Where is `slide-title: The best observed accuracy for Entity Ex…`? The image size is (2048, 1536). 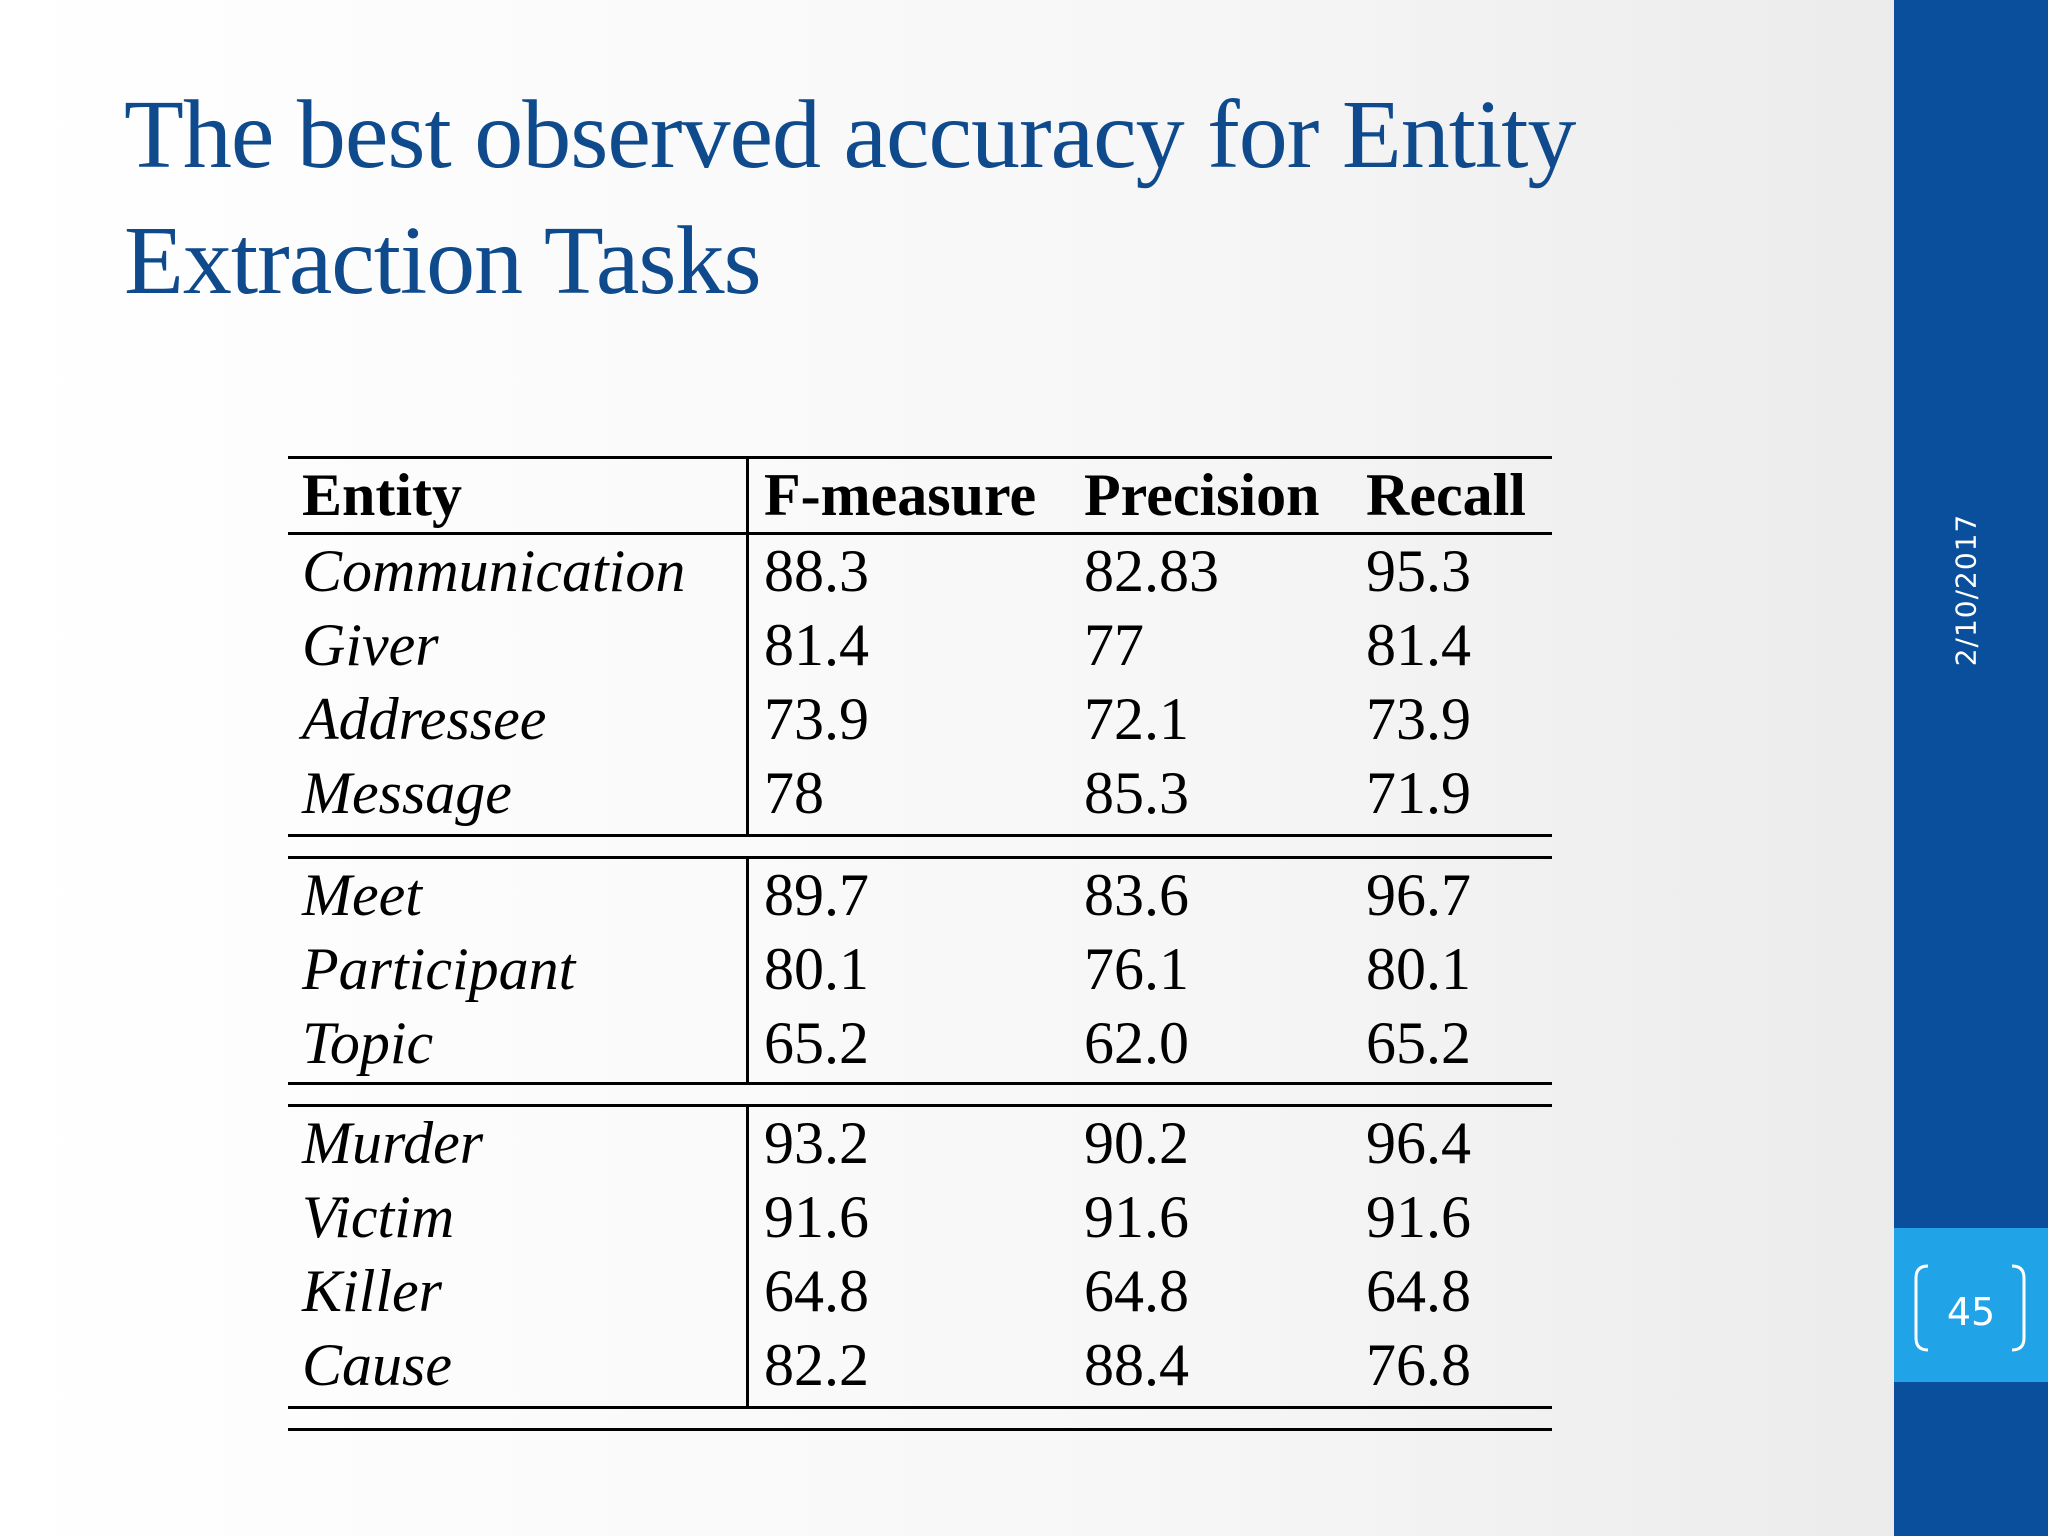
slide-title: The best observed accuracy for Entity Ex… is located at coordinates (850, 198).